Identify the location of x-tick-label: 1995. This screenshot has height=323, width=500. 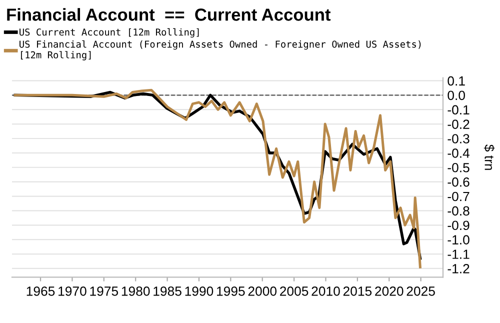
(231, 291).